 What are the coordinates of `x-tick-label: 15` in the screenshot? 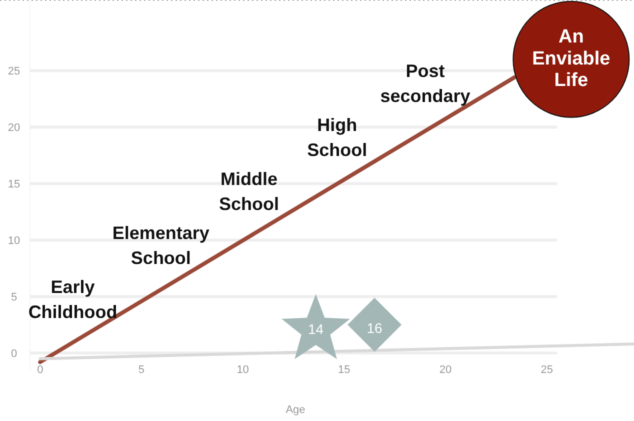 It's located at (344, 370).